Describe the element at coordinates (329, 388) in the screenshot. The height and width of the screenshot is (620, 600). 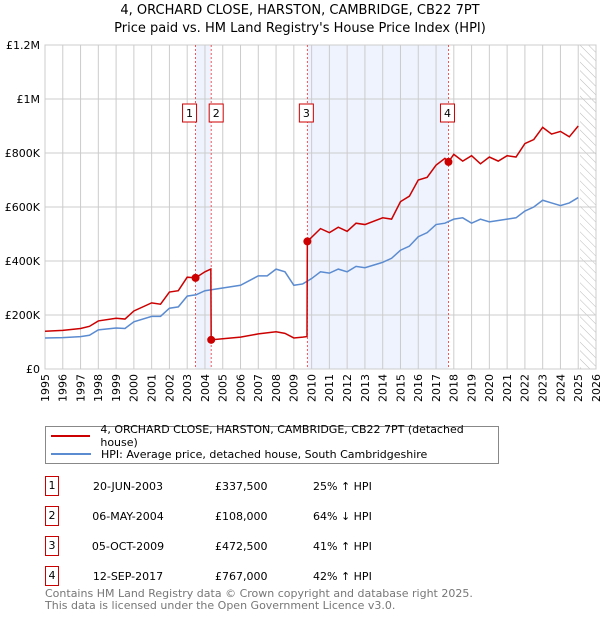
I see `x-tick-label: 2011` at that location.